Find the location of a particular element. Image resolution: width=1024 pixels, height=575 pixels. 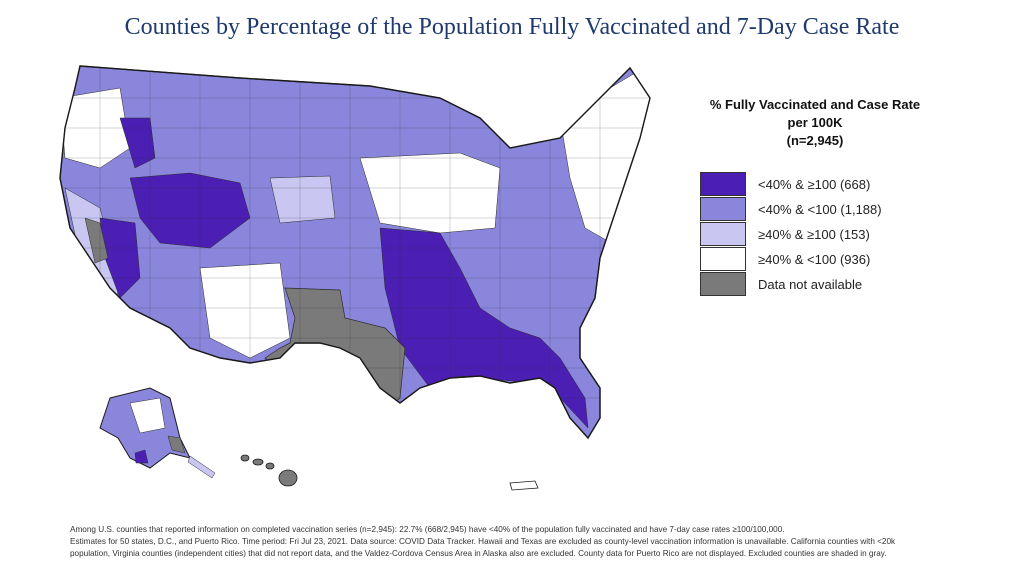

region-upper-midwest-white is located at coordinates (430, 193).